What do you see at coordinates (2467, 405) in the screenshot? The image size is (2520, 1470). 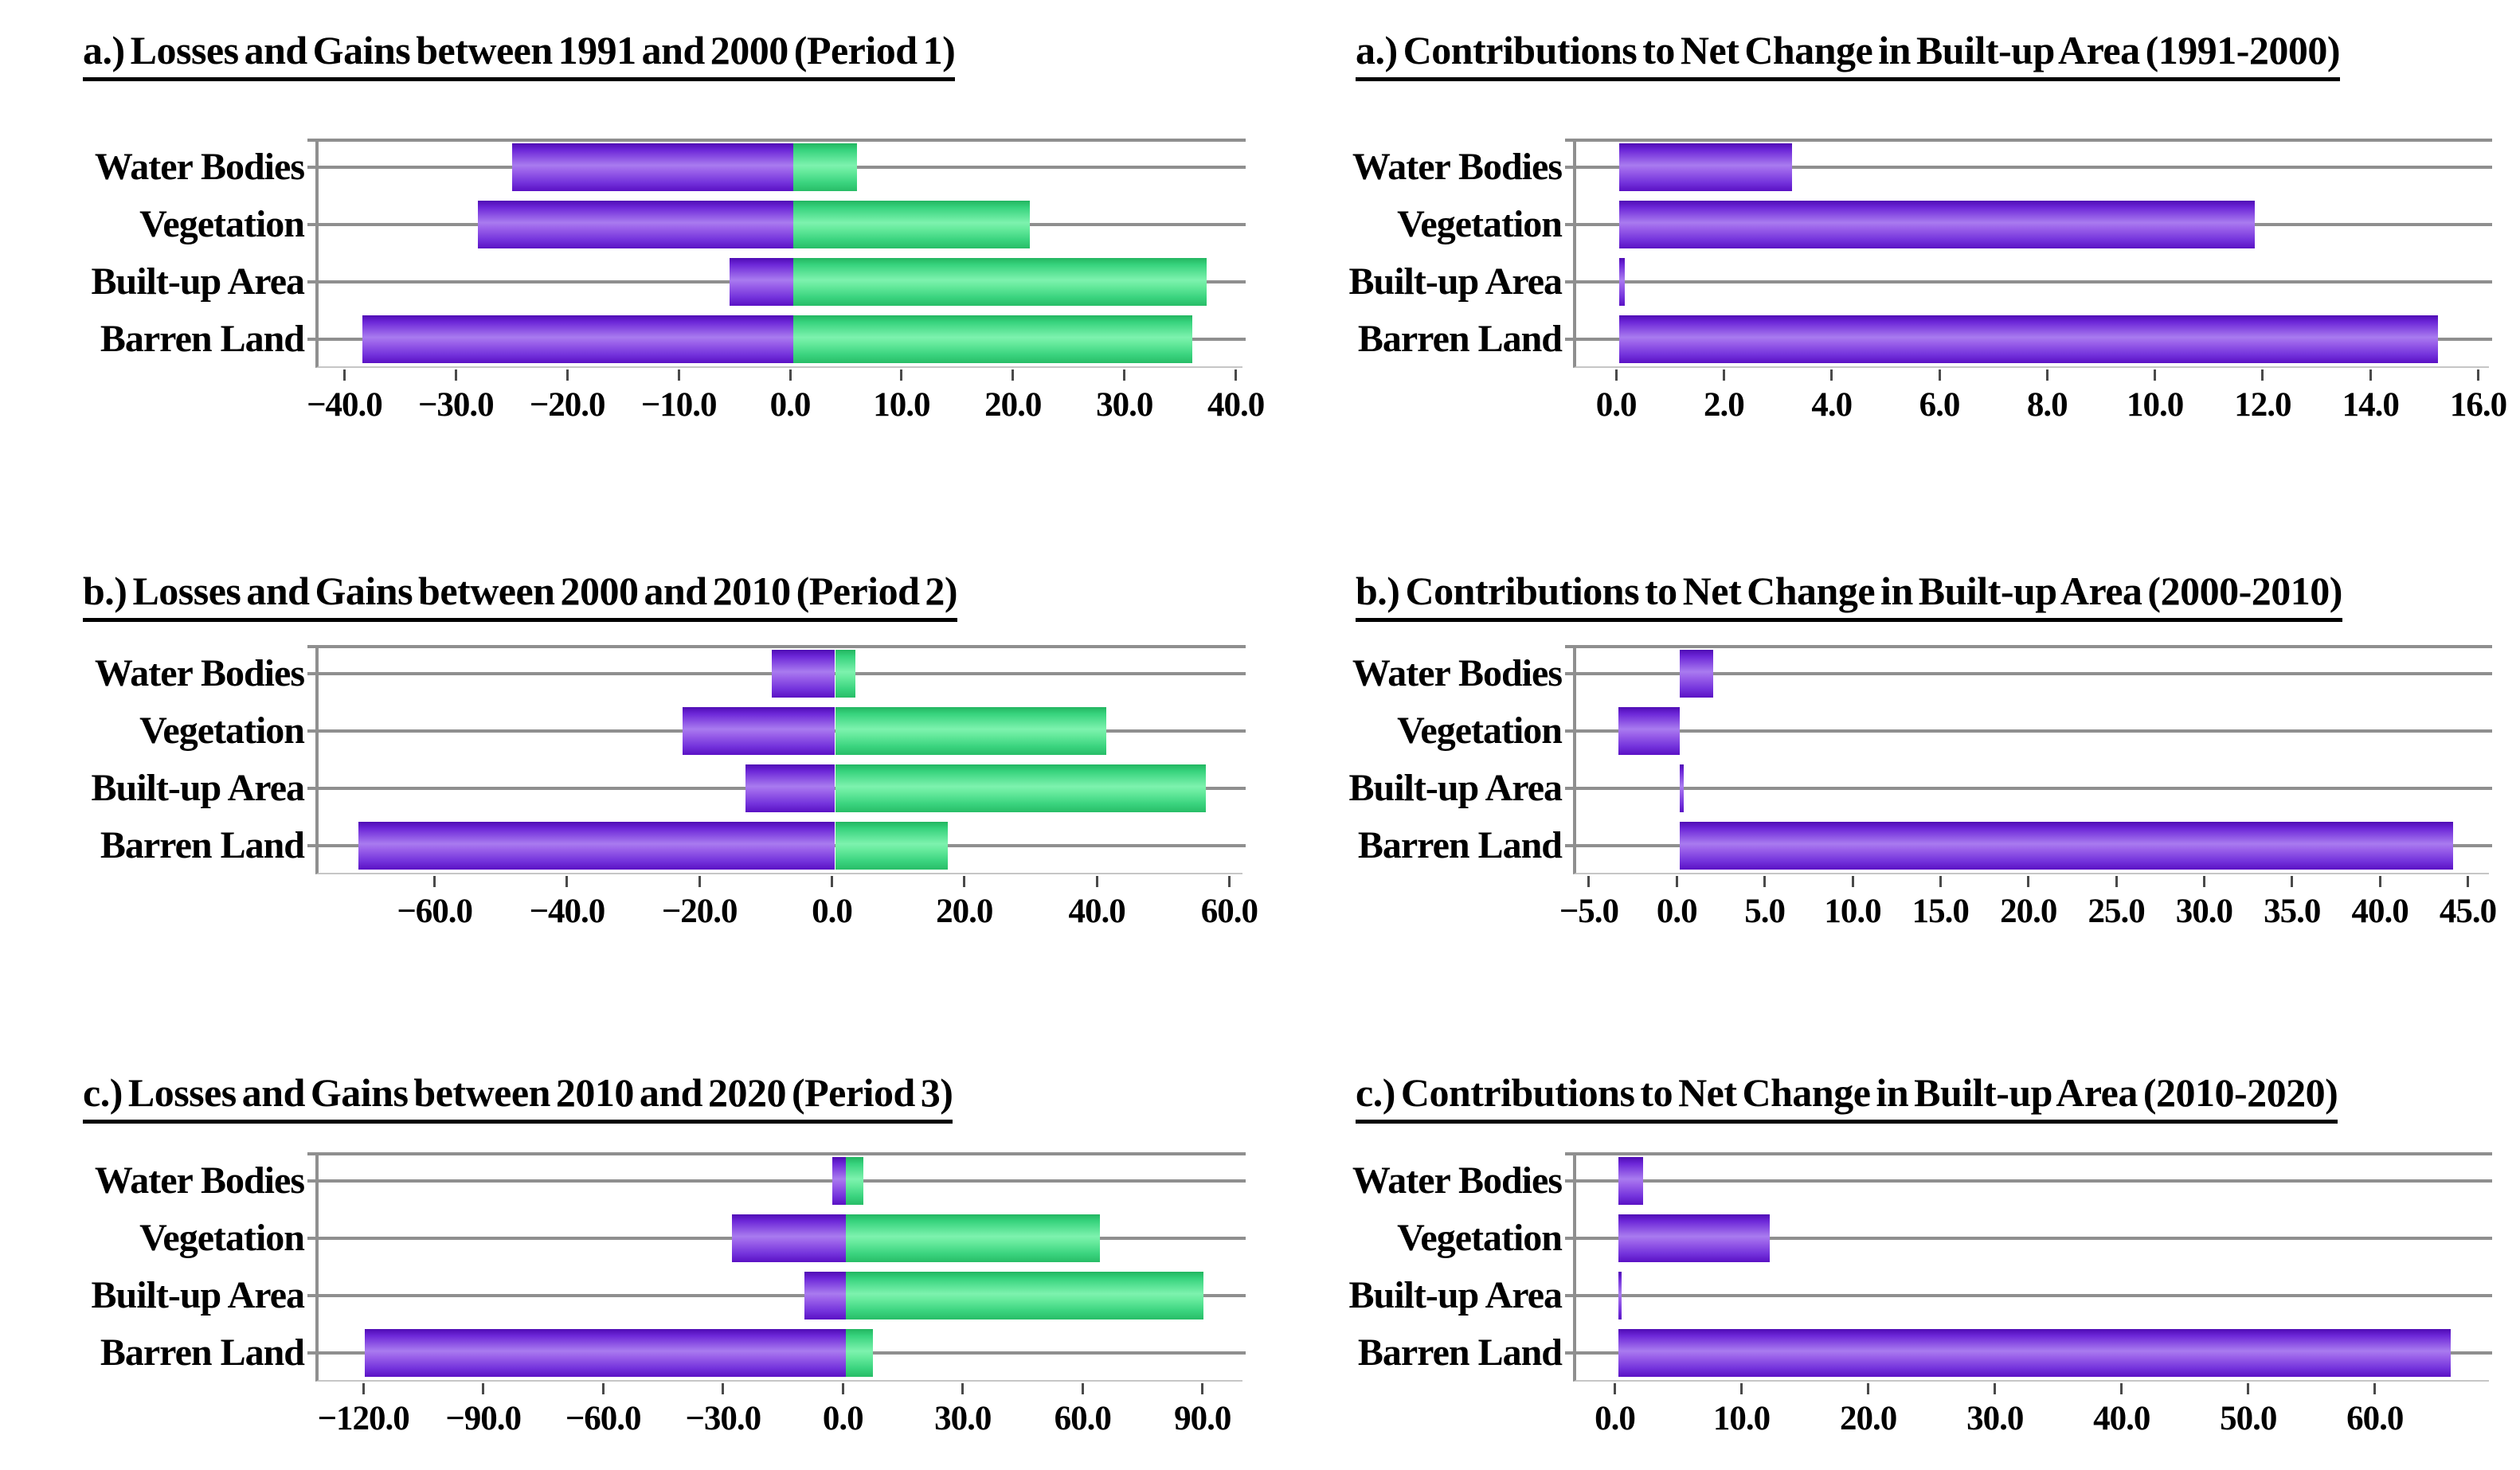 I see `x-tick-label: 16.0` at bounding box center [2467, 405].